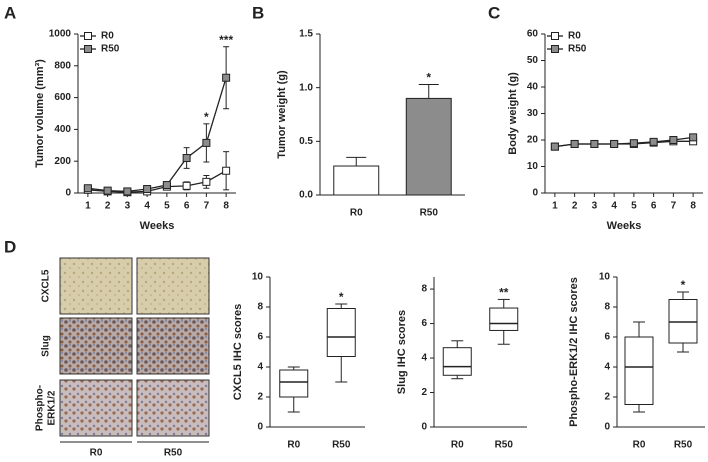 This screenshot has height=462, width=708. I want to click on y-tick-label: 200, so click(62, 161).